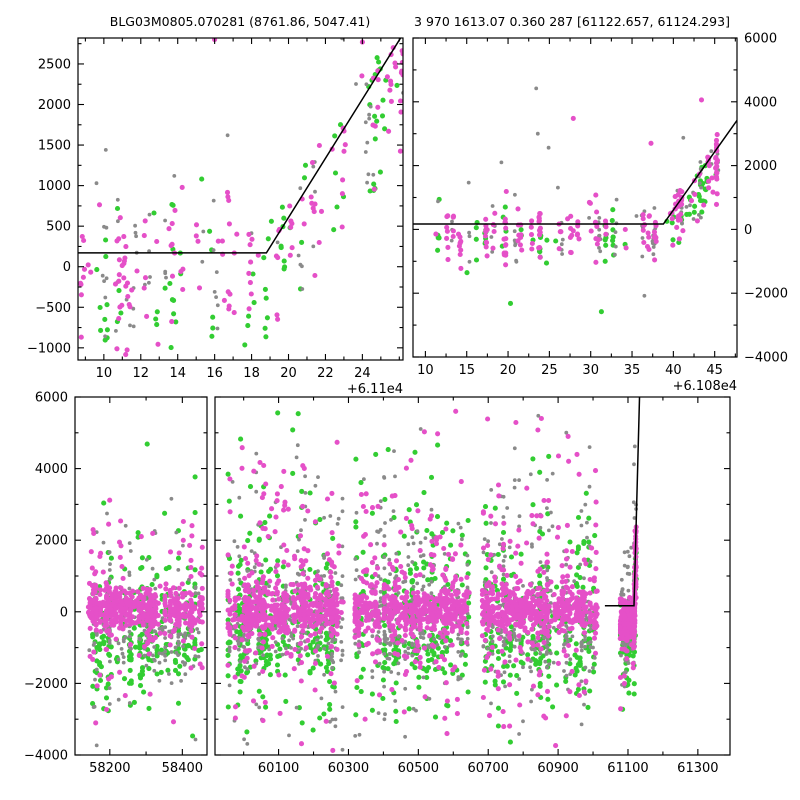 This screenshot has height=800, width=800. What do you see at coordinates (590, 370) in the screenshot?
I see `x-tick-label: 30` at bounding box center [590, 370].